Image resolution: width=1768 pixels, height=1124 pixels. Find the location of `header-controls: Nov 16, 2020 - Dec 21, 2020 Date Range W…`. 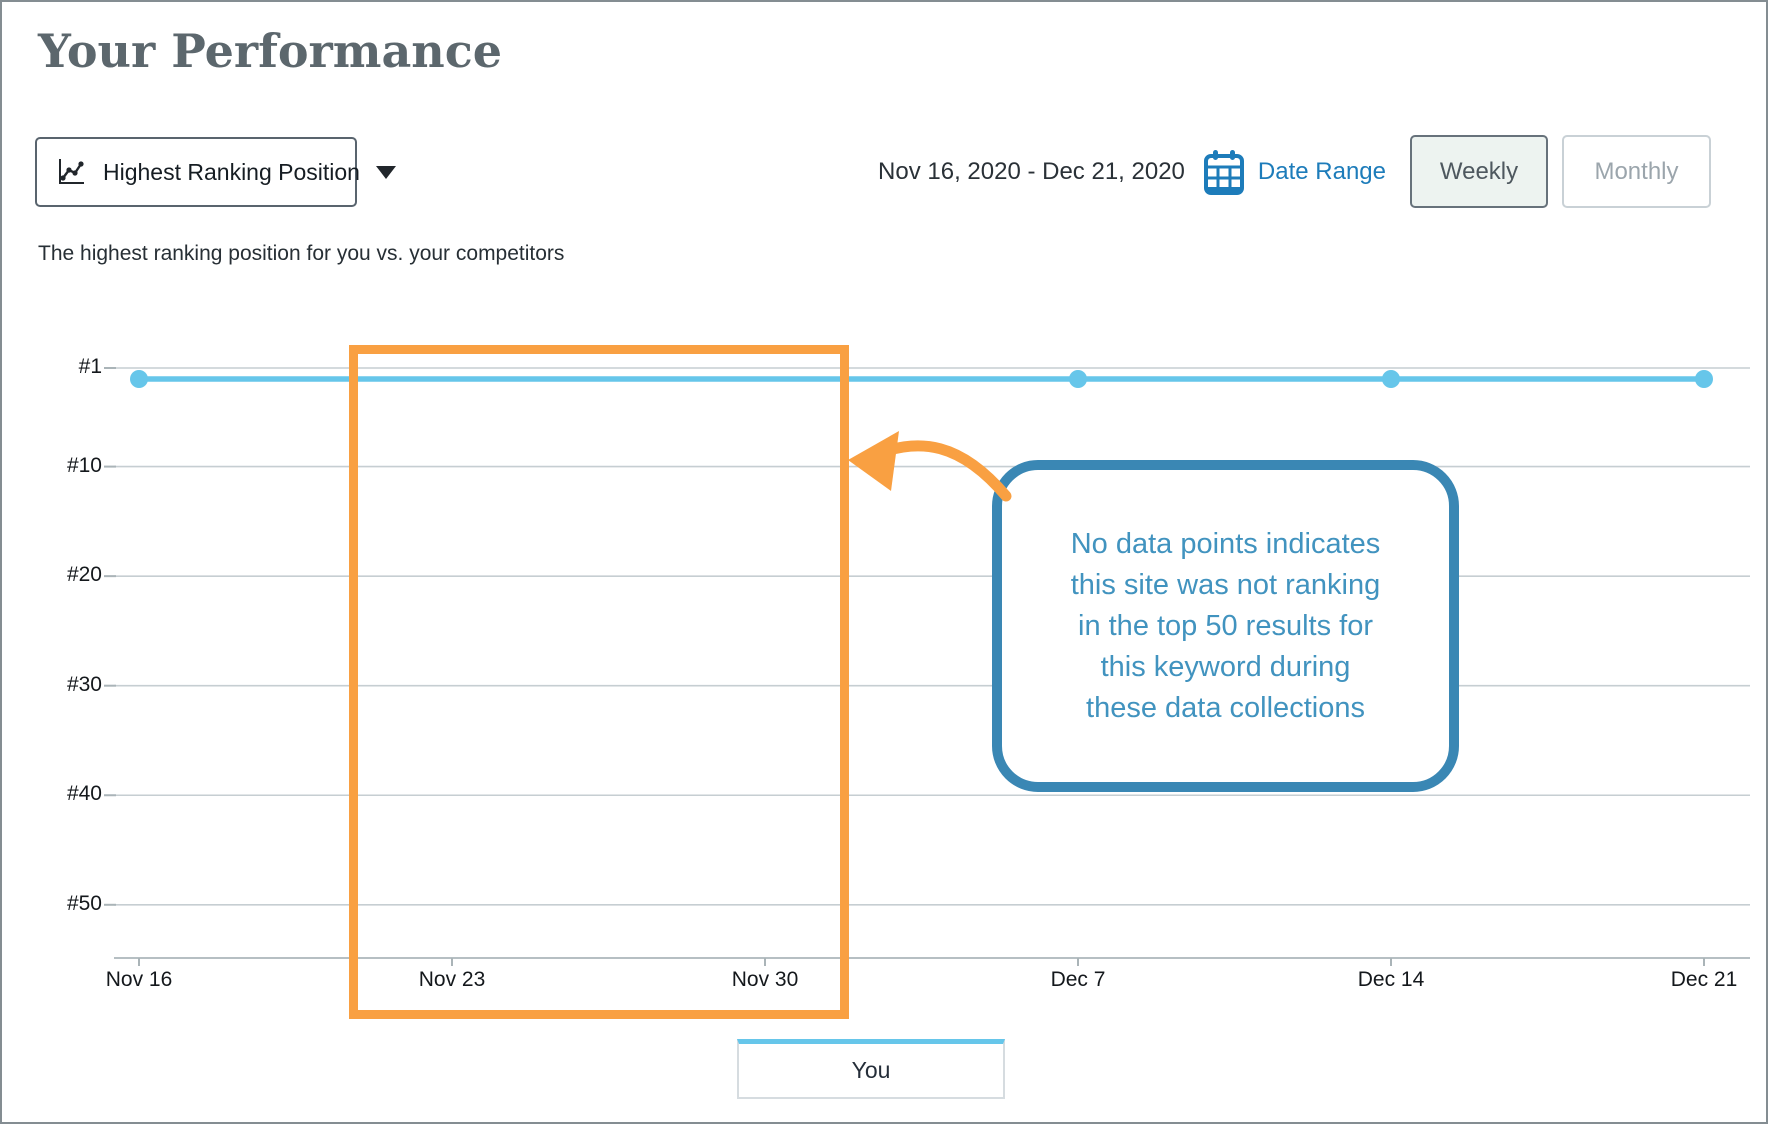

header-controls: Nov 16, 2020 - Dec 21, 2020 Date Range W… is located at coordinates (1294, 171).